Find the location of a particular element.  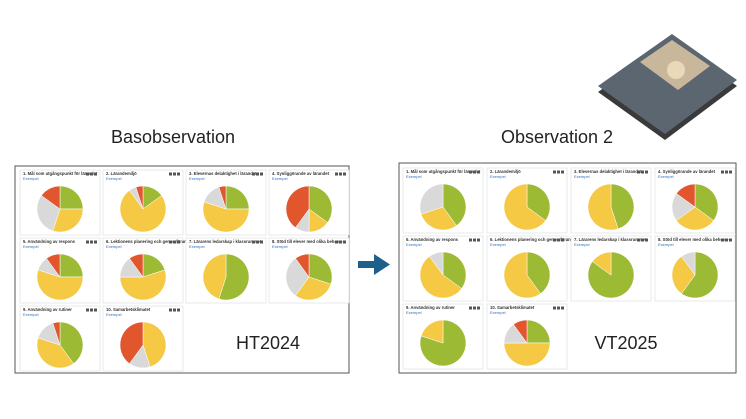

panel-heading: Basobservation is located at coordinates (173, 137).